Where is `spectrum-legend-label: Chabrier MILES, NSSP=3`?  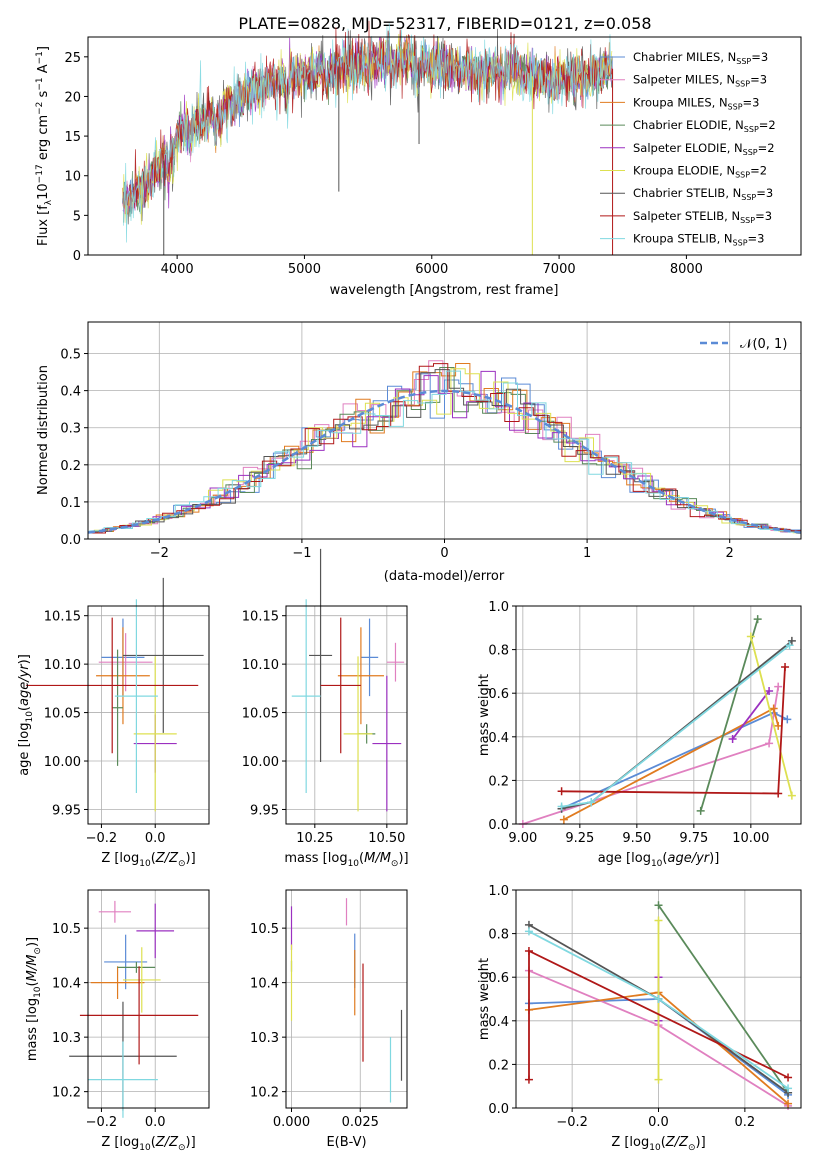 spectrum-legend-label: Chabrier MILES, NSSP=3 is located at coordinates (700, 58).